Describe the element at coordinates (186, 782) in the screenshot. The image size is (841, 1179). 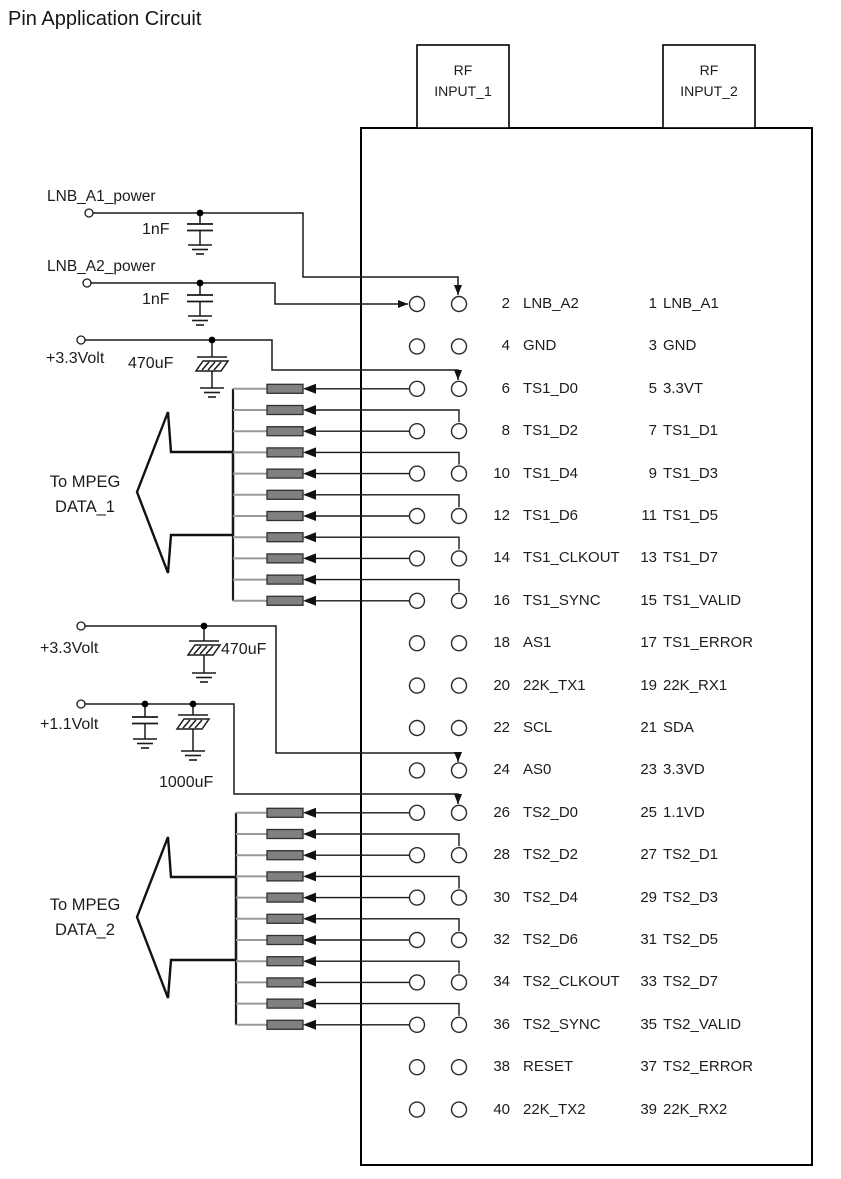
I see `cap-1000uf-label: 1000uF` at that location.